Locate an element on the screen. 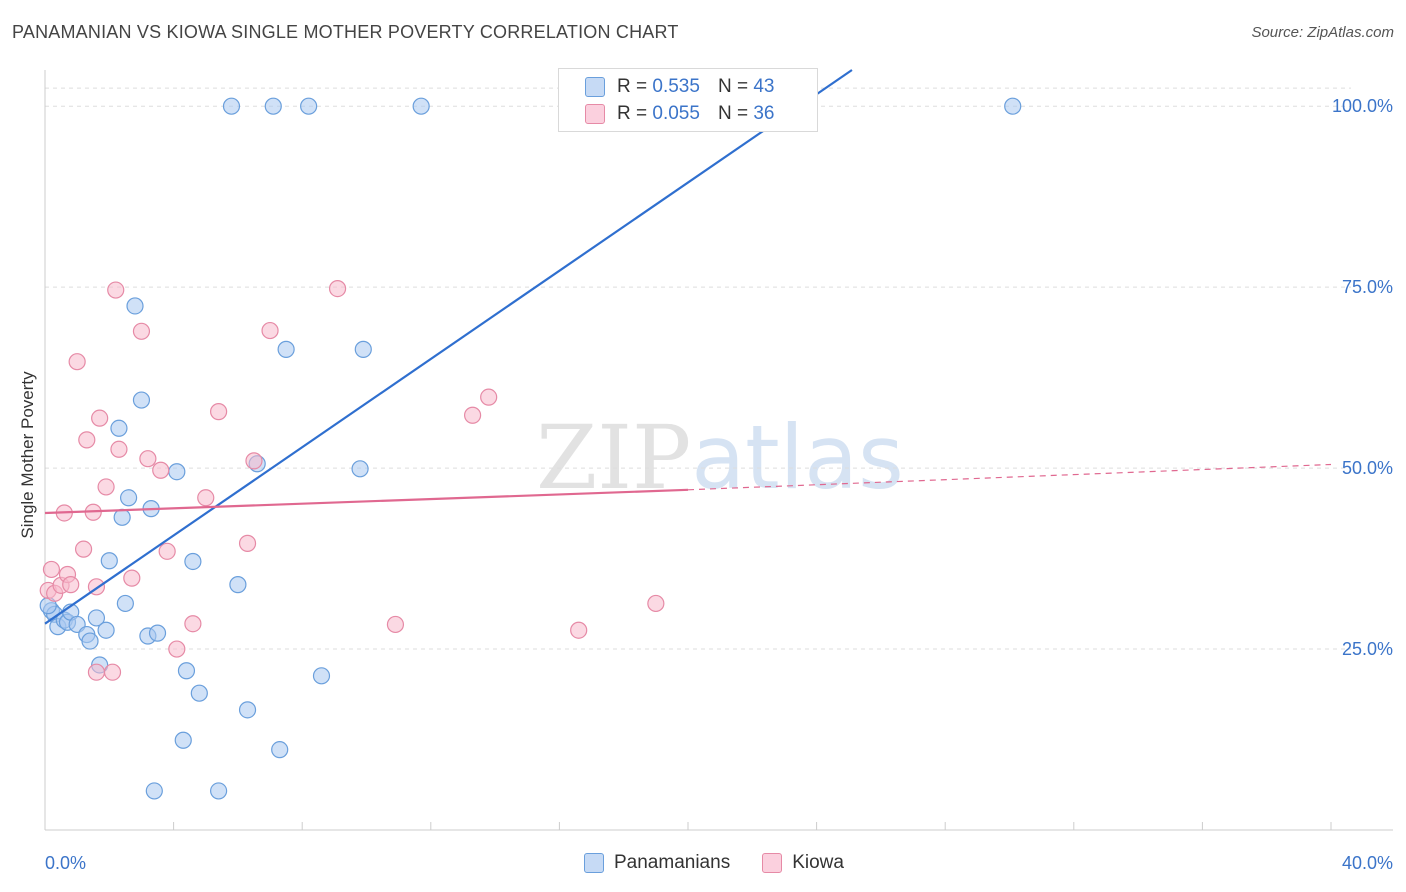 Image resolution: width=1406 pixels, height=892 pixels. legend-item-kiowa: Kiowa is located at coordinates (803, 863).